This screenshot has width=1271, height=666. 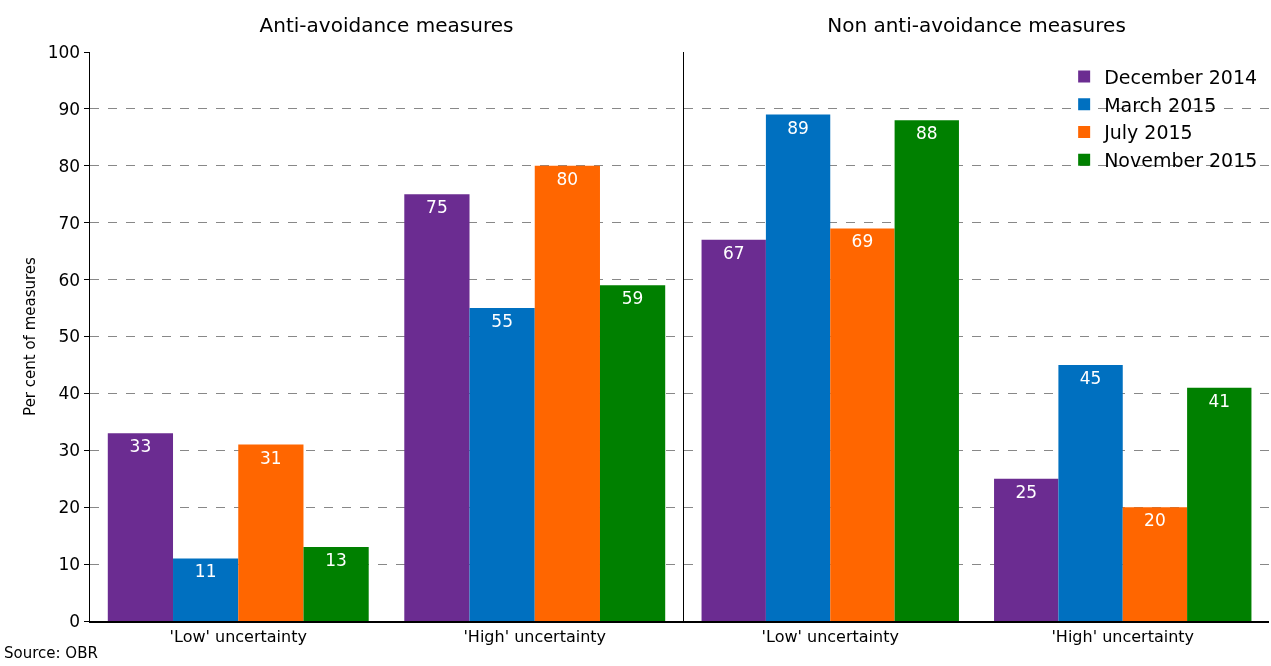 What do you see at coordinates (51, 653) in the screenshot?
I see `source-note: Source: OBR` at bounding box center [51, 653].